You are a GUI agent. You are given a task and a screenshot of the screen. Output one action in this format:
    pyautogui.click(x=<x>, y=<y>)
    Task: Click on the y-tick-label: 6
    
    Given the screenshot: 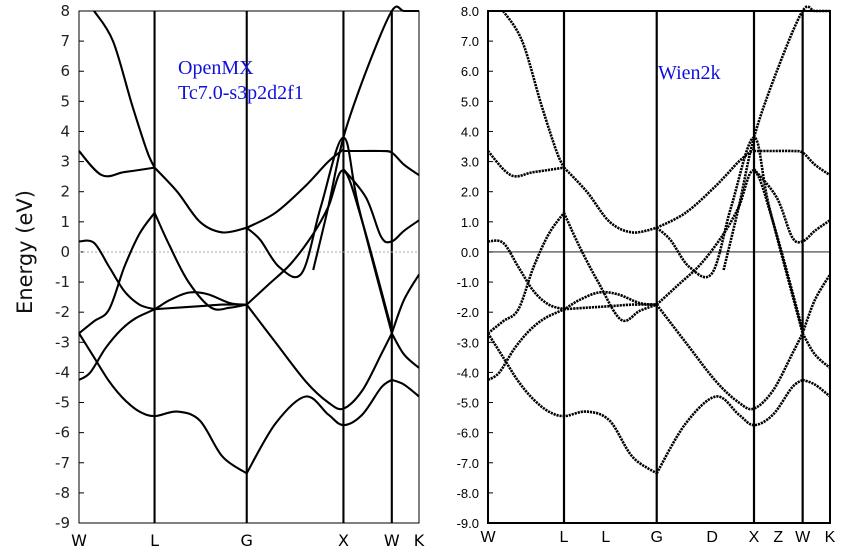 What is the action you would take?
    pyautogui.click(x=65, y=71)
    